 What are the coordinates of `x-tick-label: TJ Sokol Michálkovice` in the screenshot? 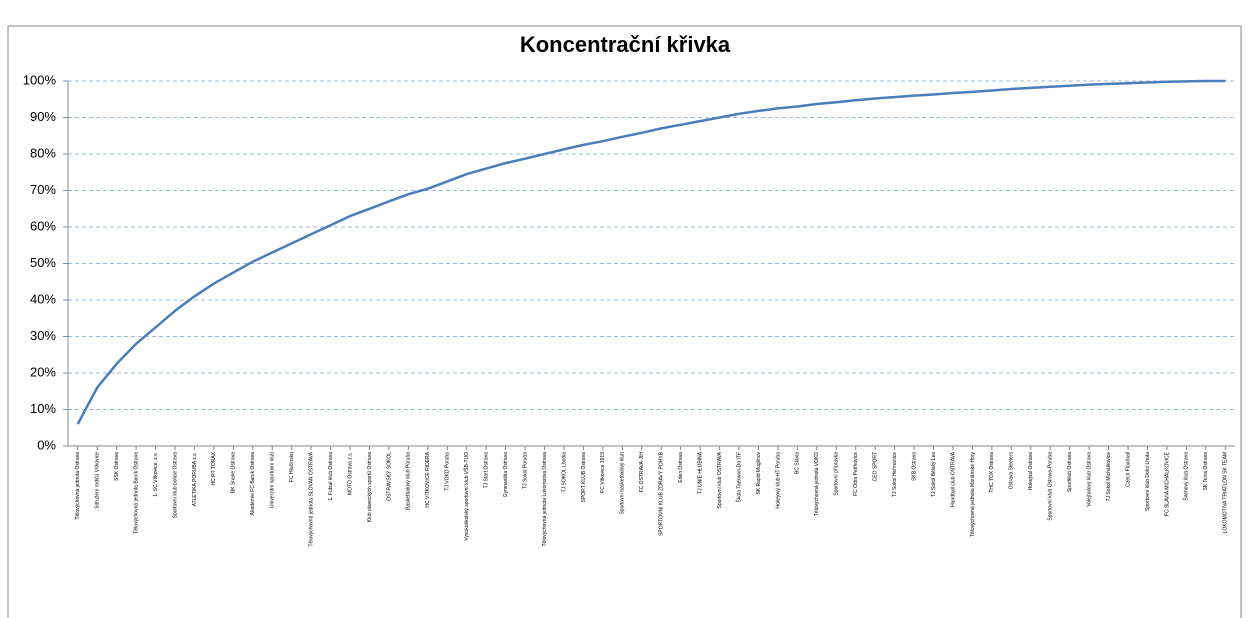 It's located at (1109, 477).